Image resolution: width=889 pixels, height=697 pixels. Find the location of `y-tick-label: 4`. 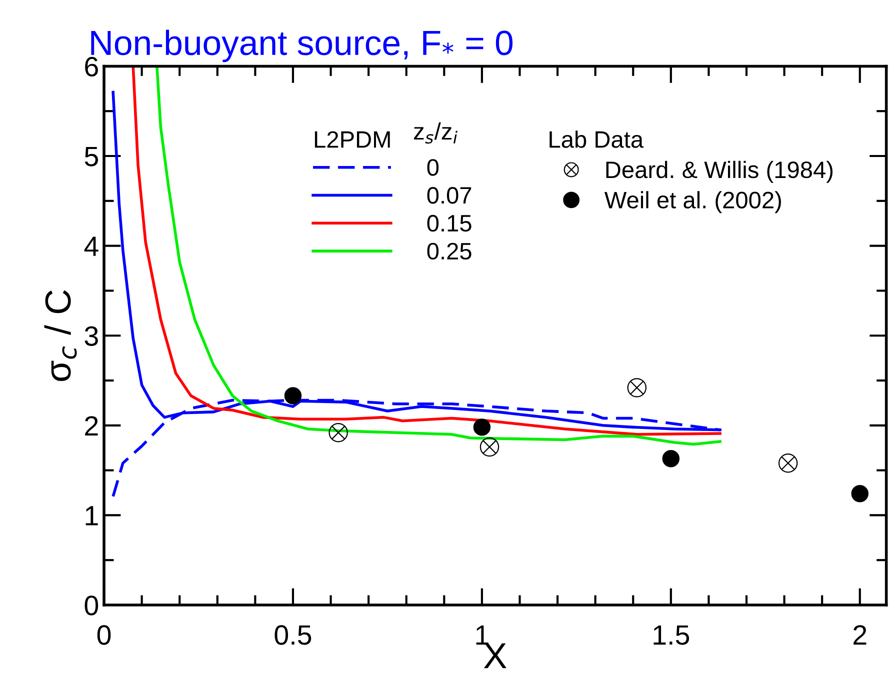

y-tick-label: 4 is located at coordinates (91, 246).